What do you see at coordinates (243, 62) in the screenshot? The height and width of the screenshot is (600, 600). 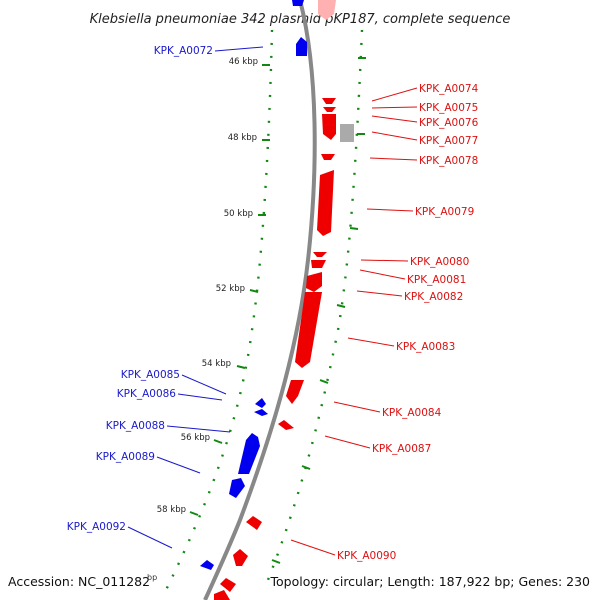 I see `kbp-label-46: 46 kbp` at bounding box center [243, 62].